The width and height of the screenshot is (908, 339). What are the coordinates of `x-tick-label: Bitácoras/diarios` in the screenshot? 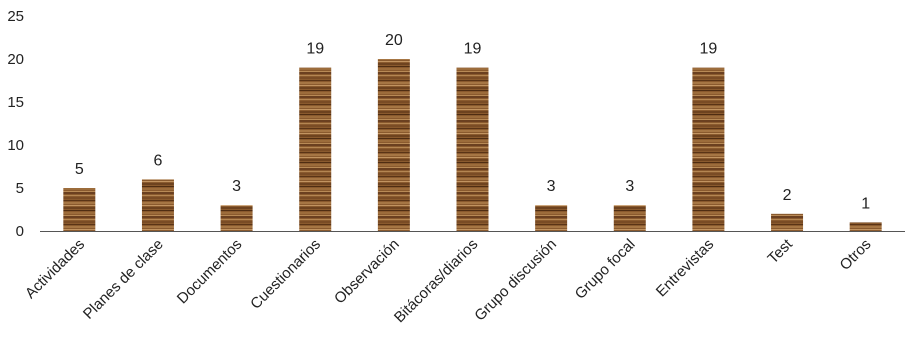 It's located at (436, 281).